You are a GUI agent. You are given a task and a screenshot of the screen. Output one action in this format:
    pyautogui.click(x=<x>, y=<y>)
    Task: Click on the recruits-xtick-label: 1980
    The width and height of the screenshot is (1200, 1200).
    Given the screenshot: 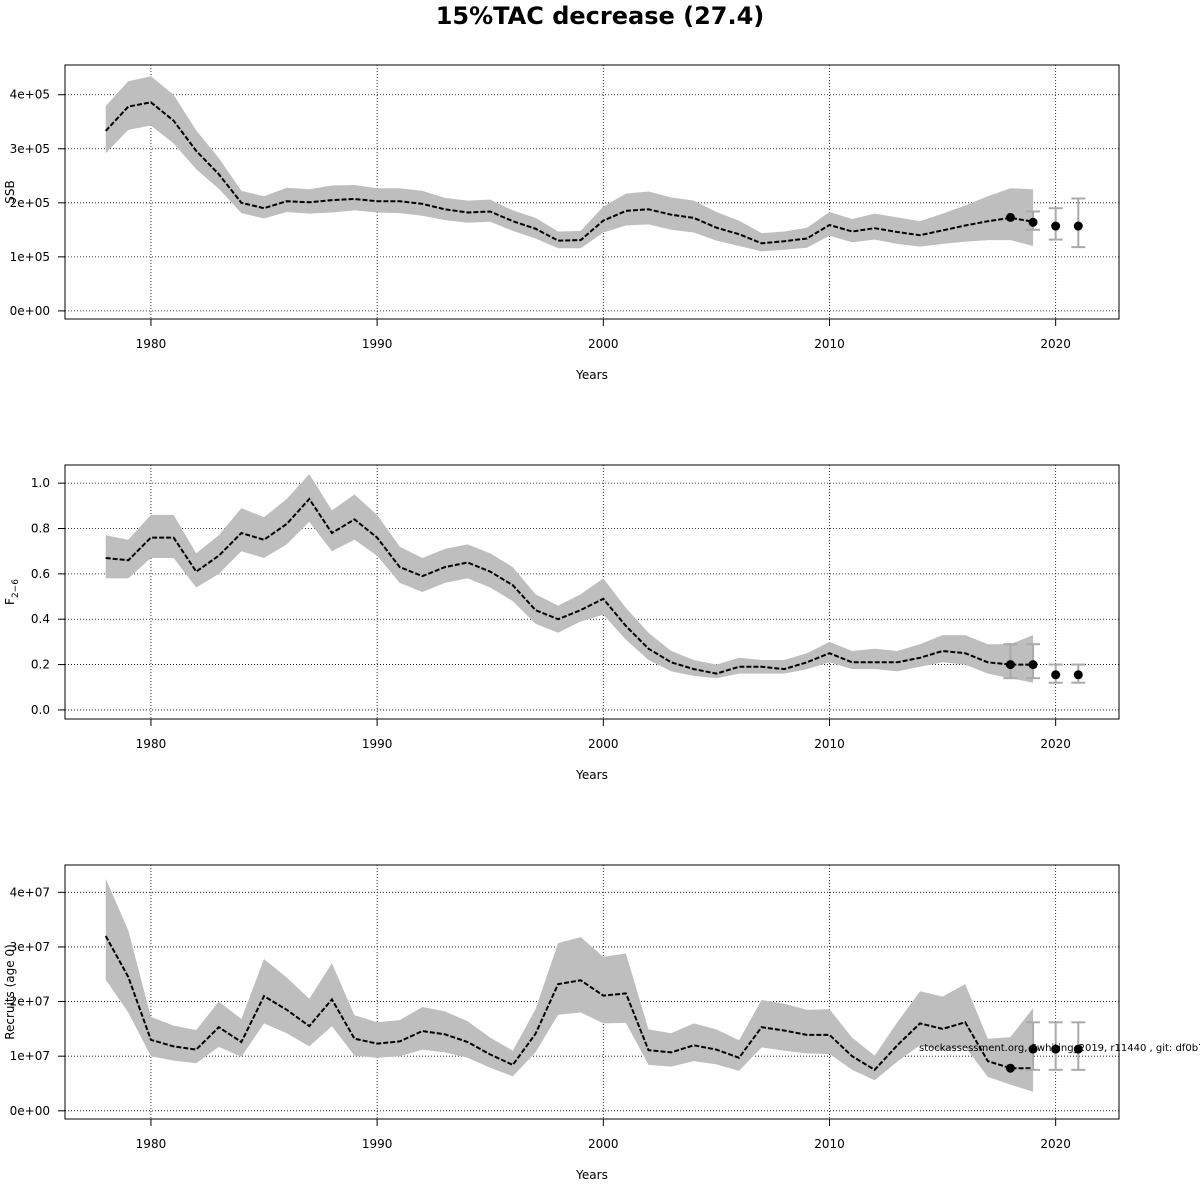 What is the action you would take?
    pyautogui.click(x=151, y=1144)
    